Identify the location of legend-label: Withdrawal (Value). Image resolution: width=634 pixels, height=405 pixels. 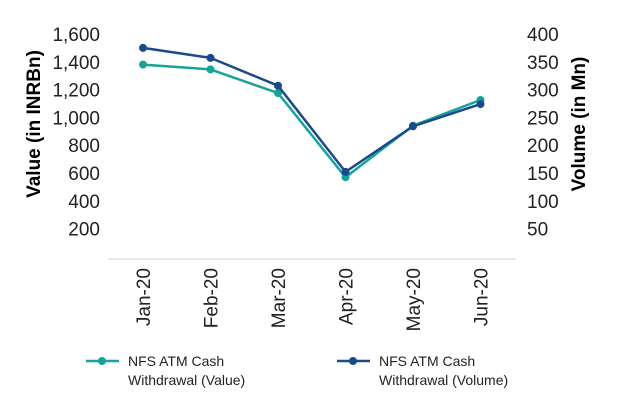
(186, 380).